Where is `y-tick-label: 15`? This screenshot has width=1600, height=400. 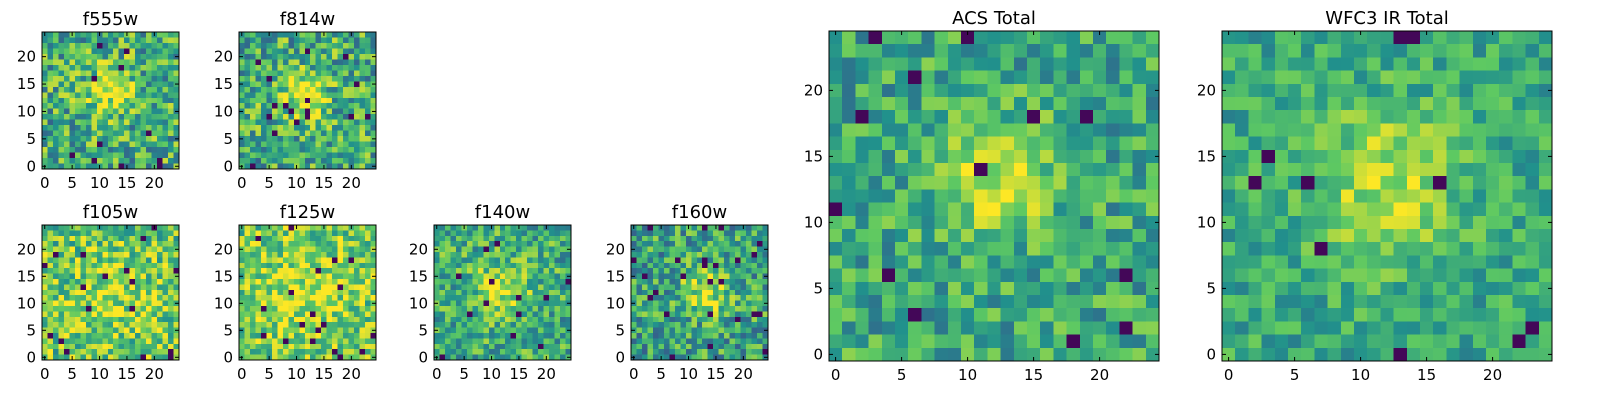 y-tick-label: 15 is located at coordinates (615, 276).